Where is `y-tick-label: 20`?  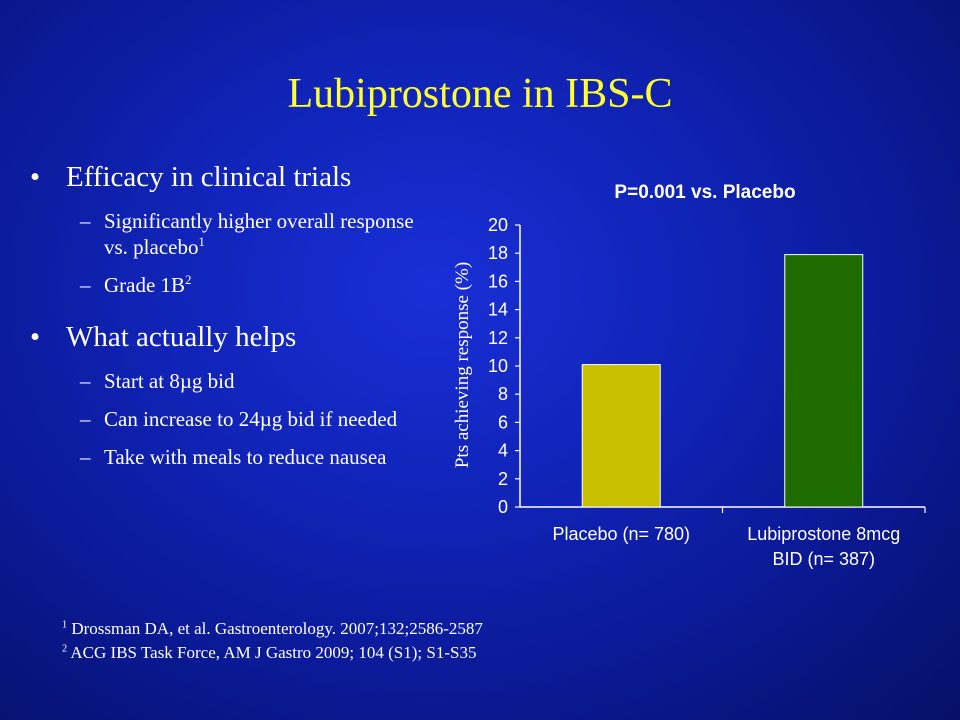 y-tick-label: 20 is located at coordinates (498, 225).